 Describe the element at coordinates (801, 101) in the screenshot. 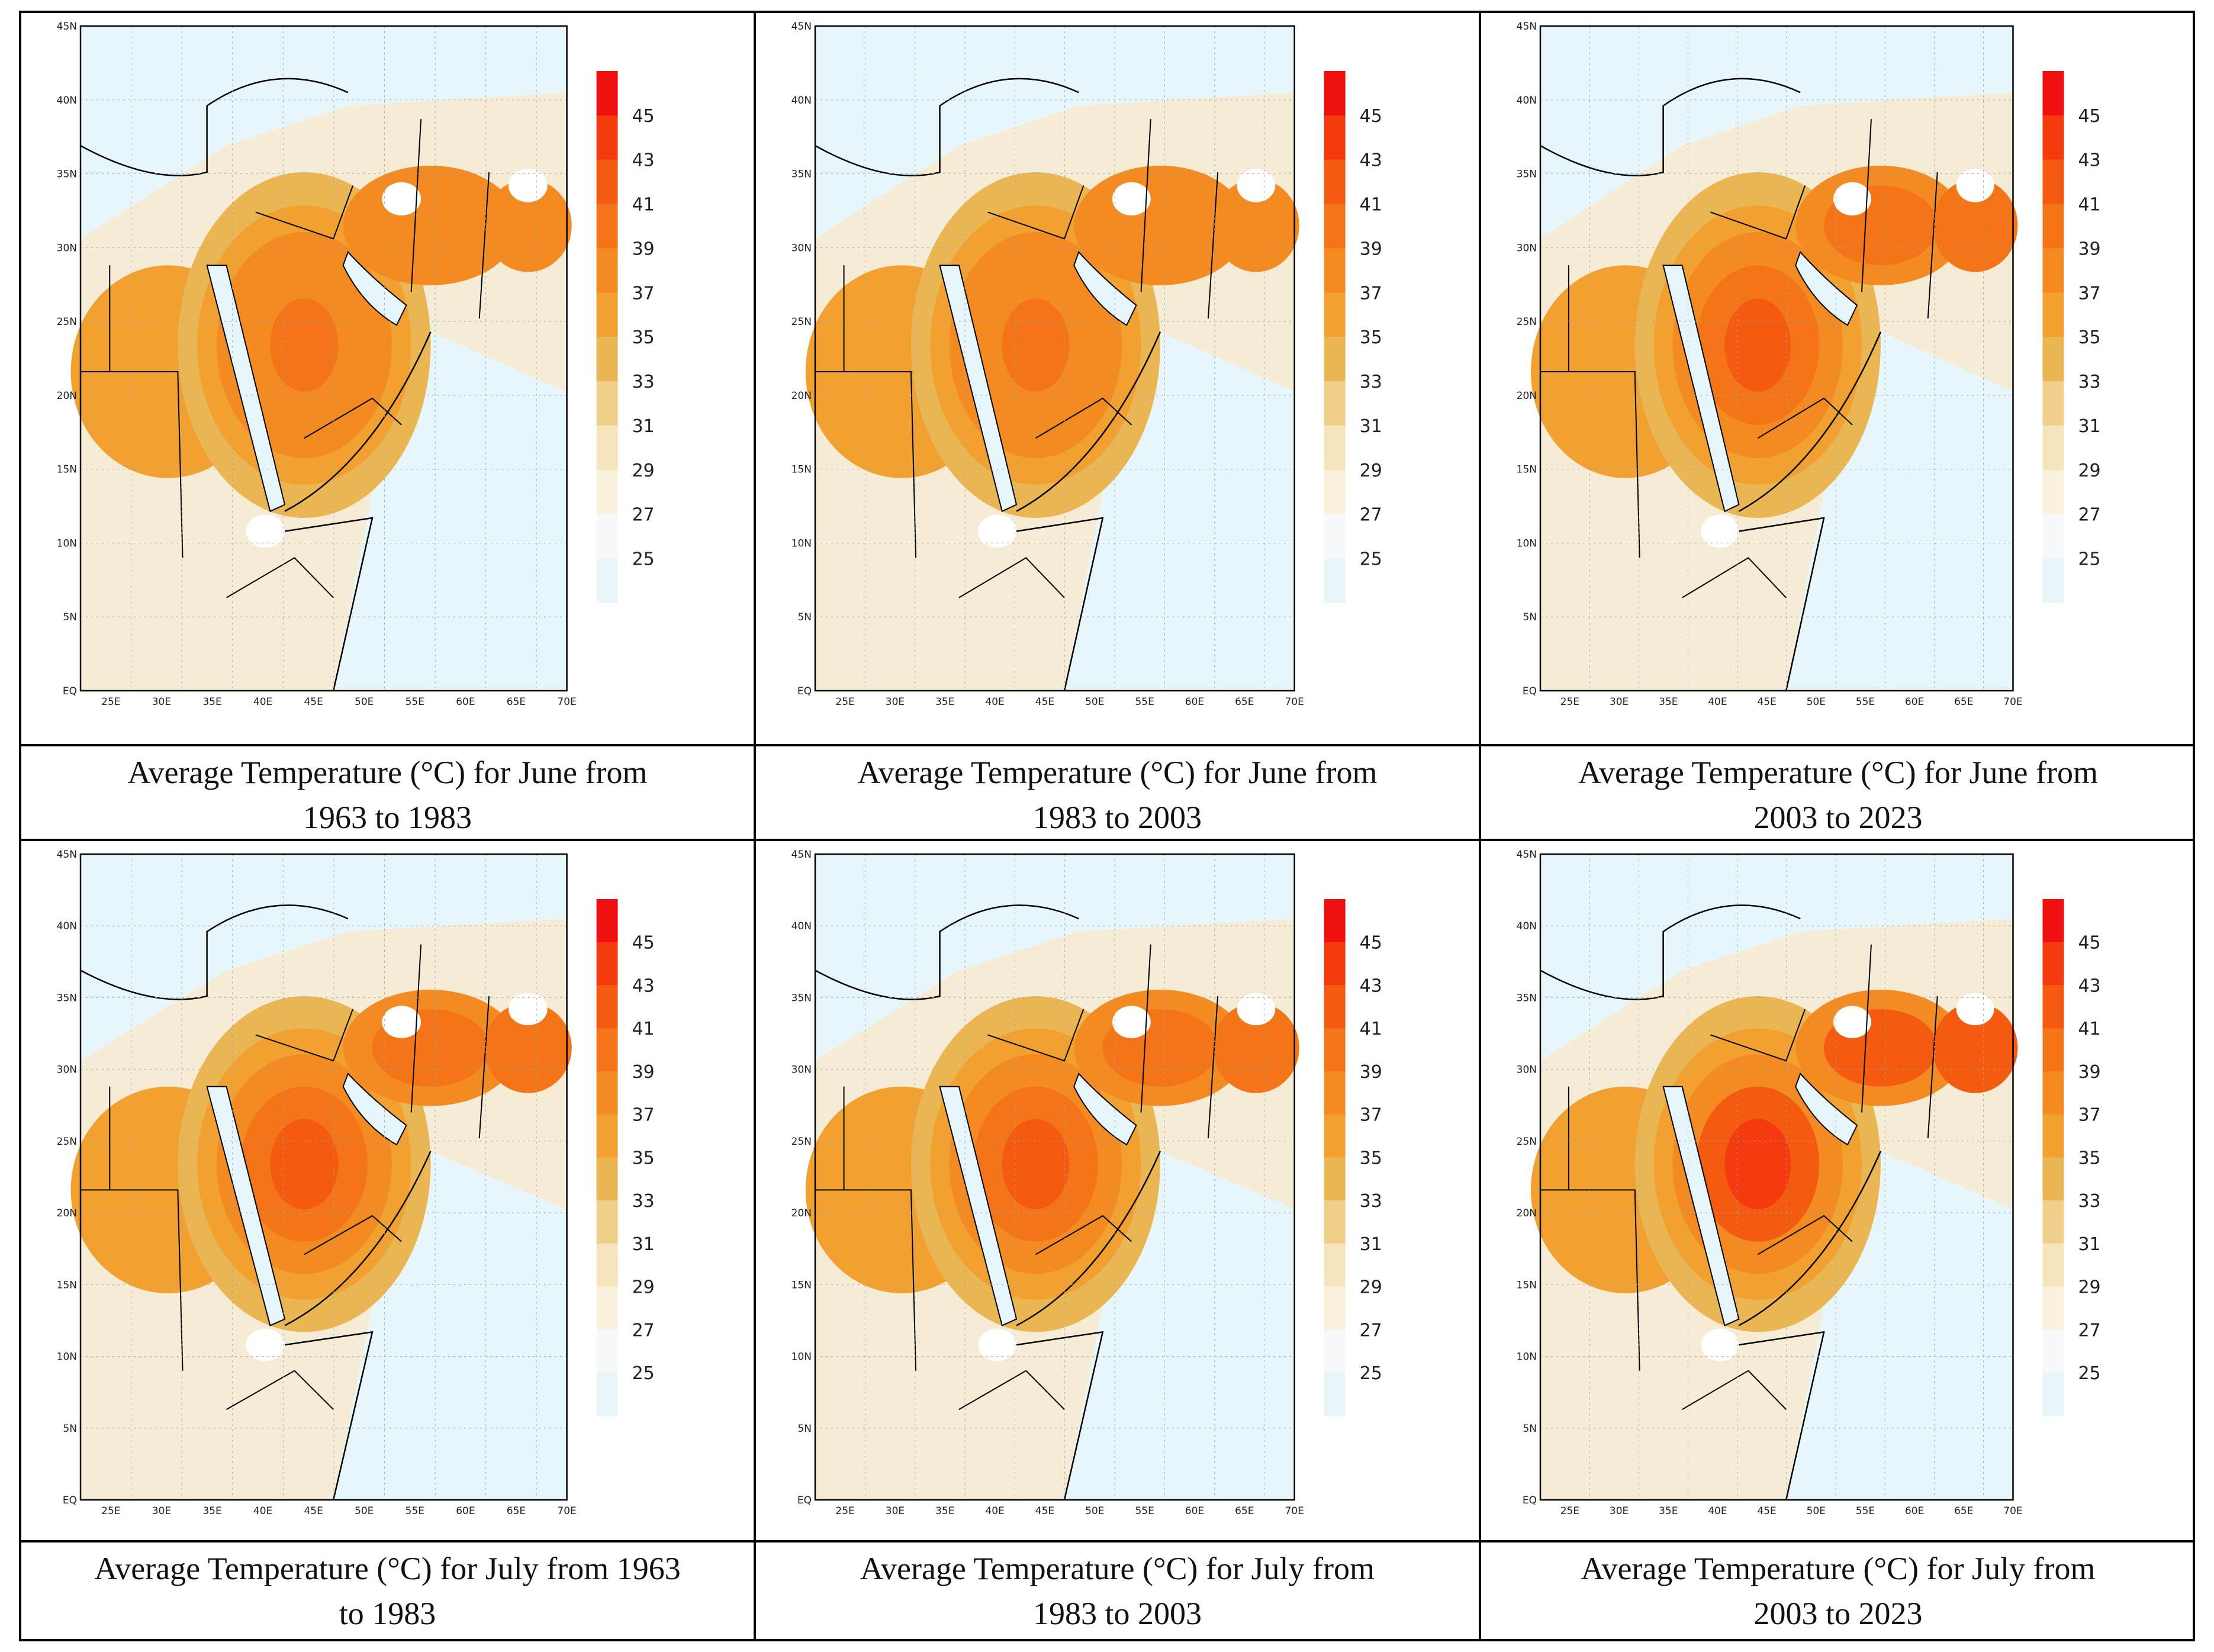

I see `latitude-label: 40N` at that location.